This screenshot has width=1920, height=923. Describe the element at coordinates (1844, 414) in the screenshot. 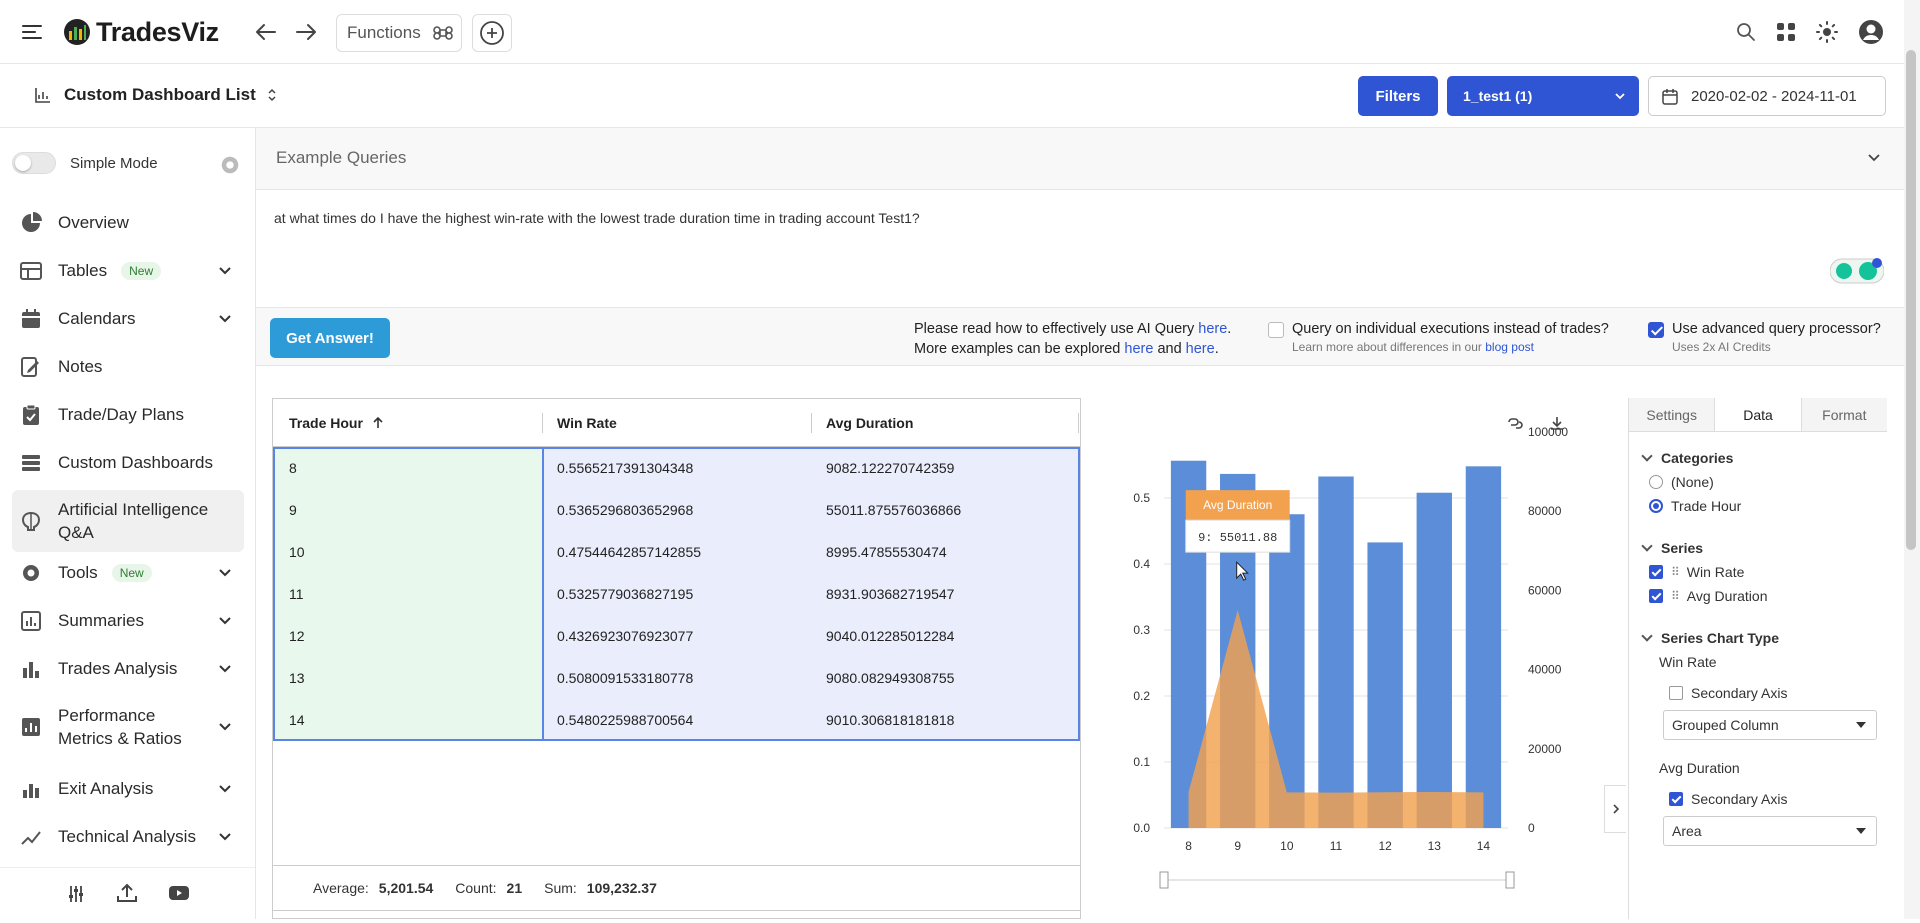

I see `tab-format: Format` at that location.